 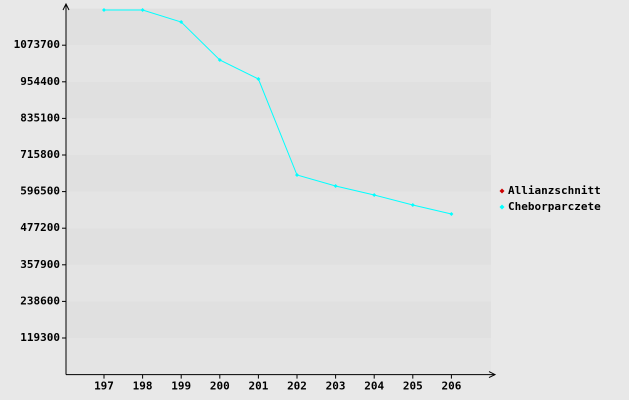 I want to click on x-tick-label: 199, so click(x=181, y=386).